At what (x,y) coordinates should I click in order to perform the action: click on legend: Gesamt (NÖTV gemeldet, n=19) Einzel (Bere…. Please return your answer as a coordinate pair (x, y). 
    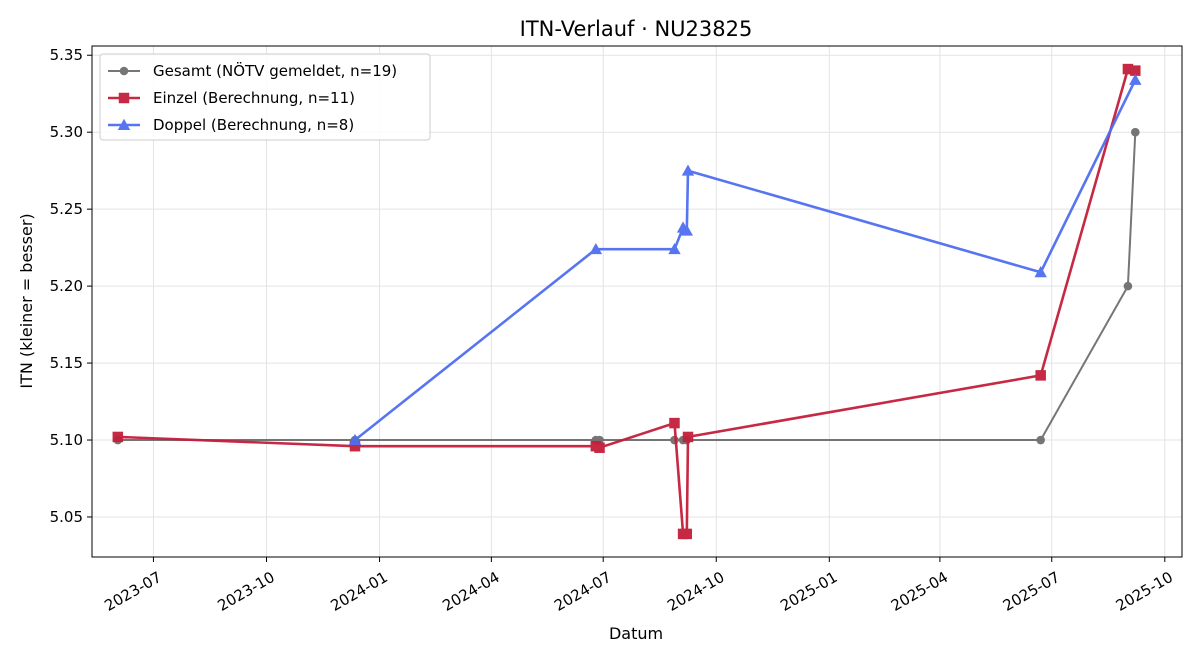
    Looking at the image, I should click on (265, 97).